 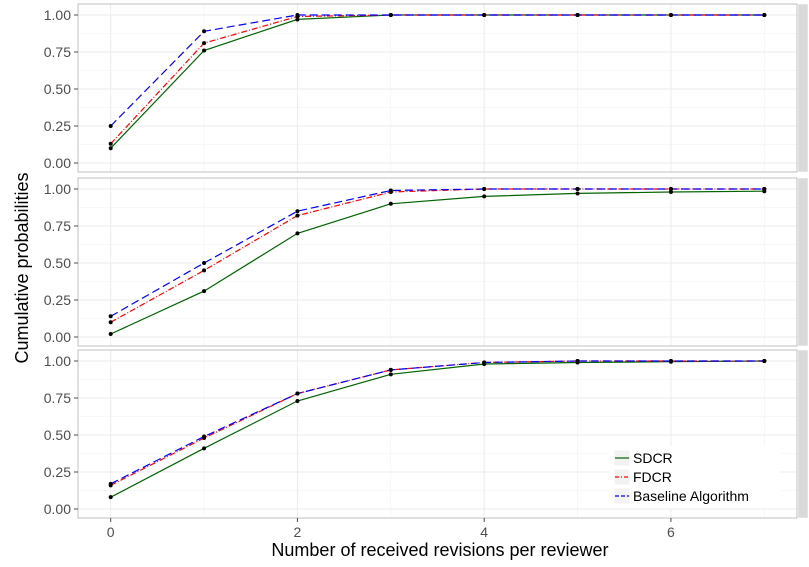 What do you see at coordinates (298, 532) in the screenshot?
I see `x-tick-label: 2` at bounding box center [298, 532].